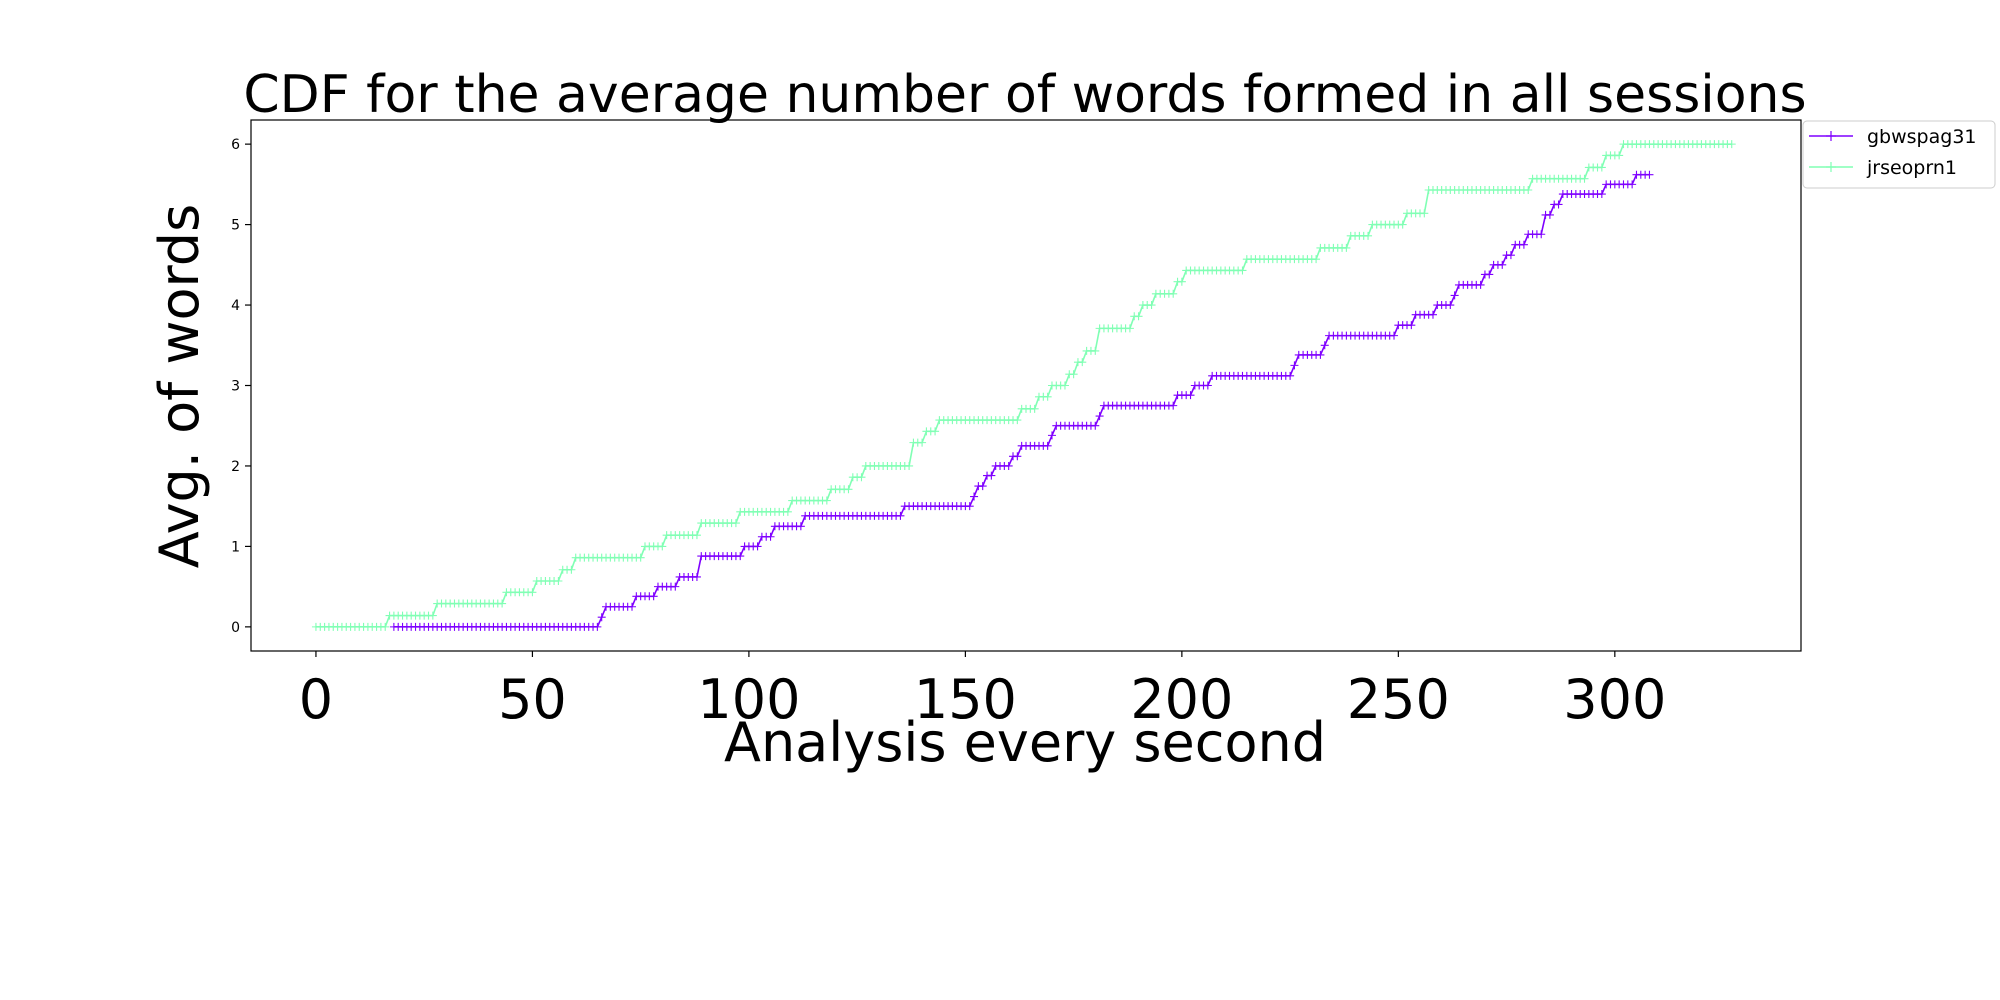 This screenshot has width=2000, height=1000. Describe the element at coordinates (235, 387) in the screenshot. I see `y-tick-label: 3` at that location.